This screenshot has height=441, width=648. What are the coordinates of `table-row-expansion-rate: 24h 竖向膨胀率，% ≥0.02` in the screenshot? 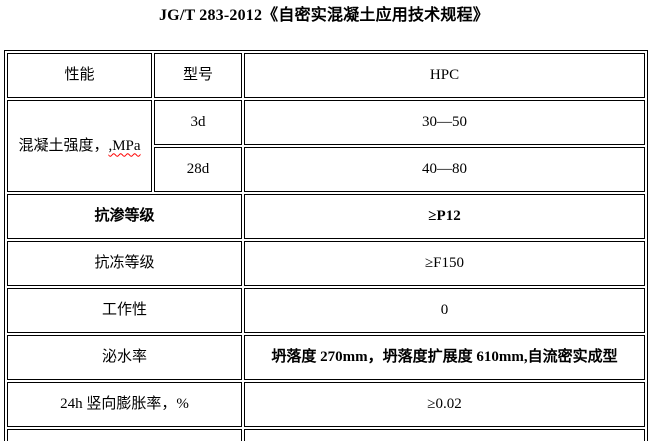 It's located at (326, 404).